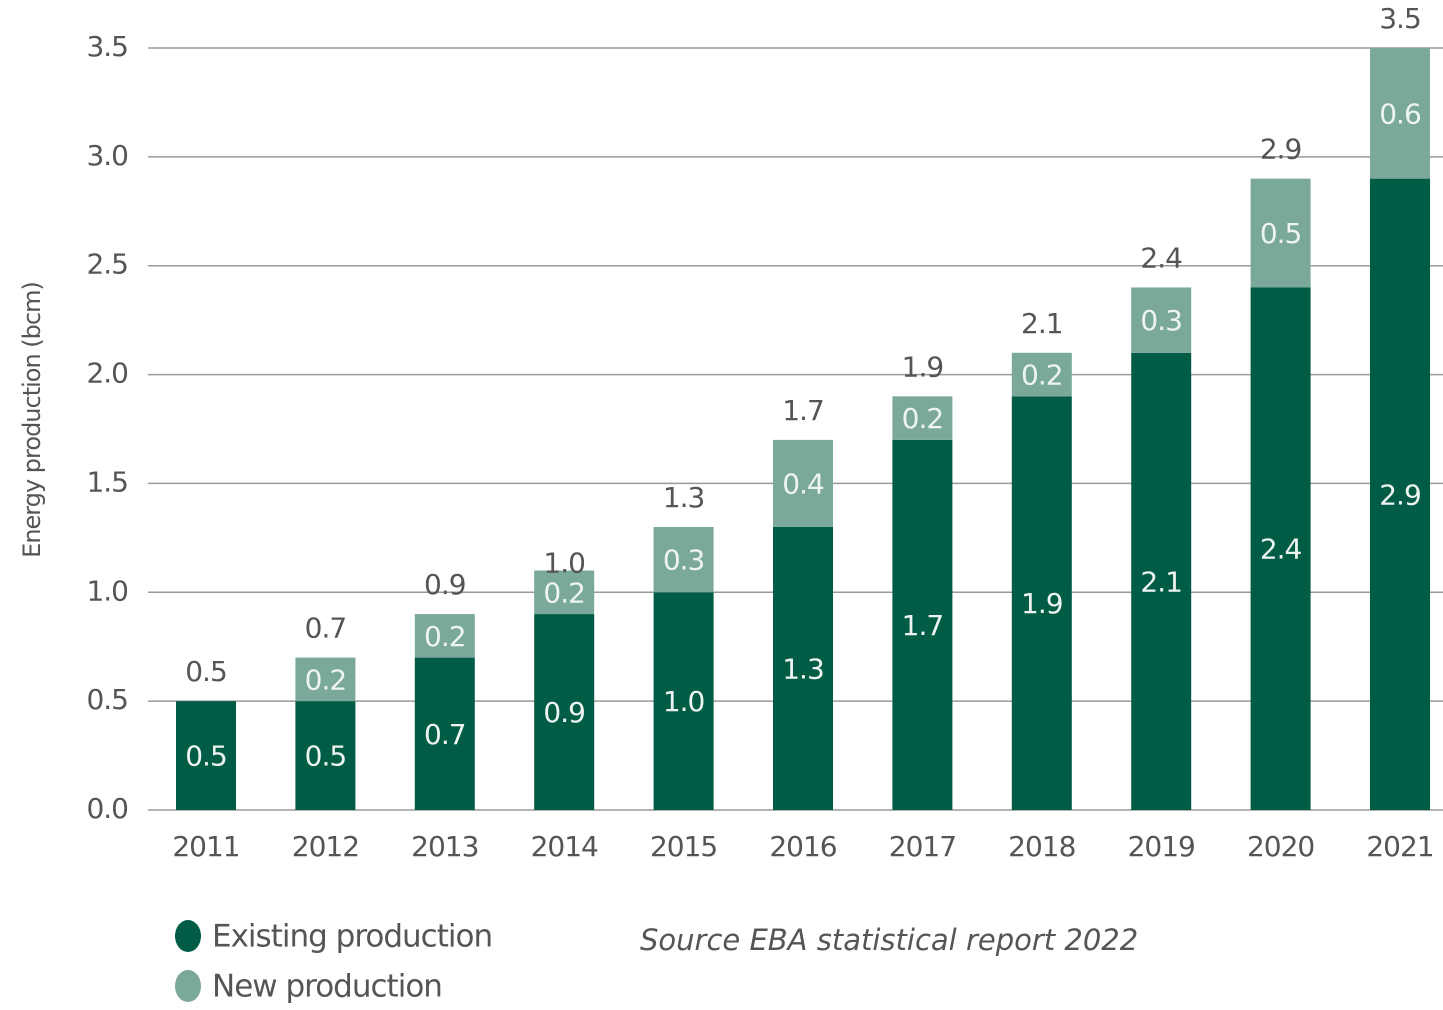 The image size is (1443, 1010). Describe the element at coordinates (923, 366) in the screenshot. I see `total-label: 1.9` at that location.